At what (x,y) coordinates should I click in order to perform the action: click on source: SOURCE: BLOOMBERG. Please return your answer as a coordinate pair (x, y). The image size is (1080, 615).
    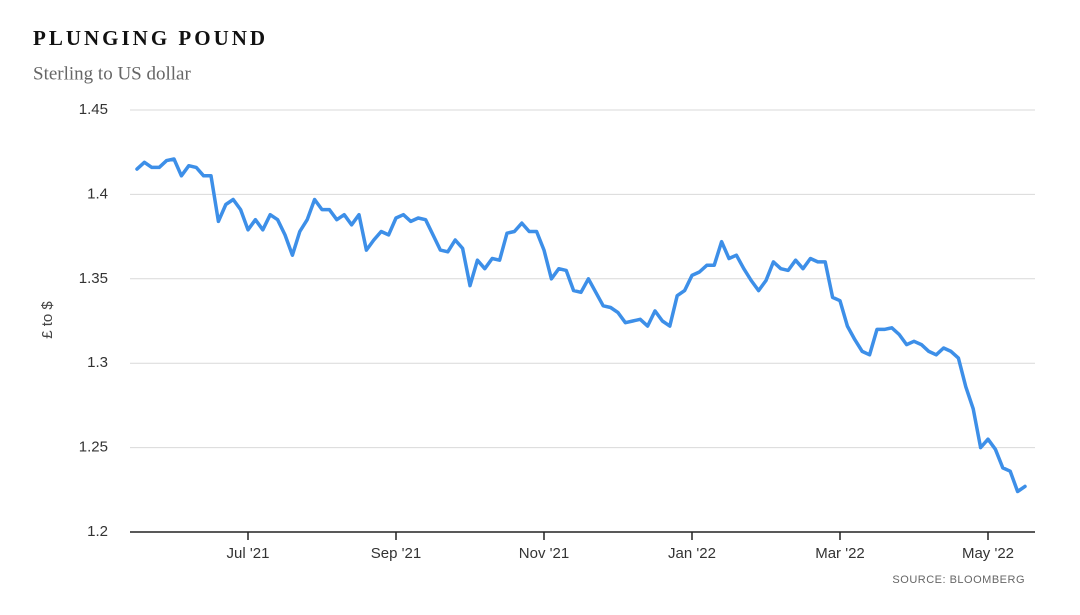
    Looking at the image, I should click on (958, 580).